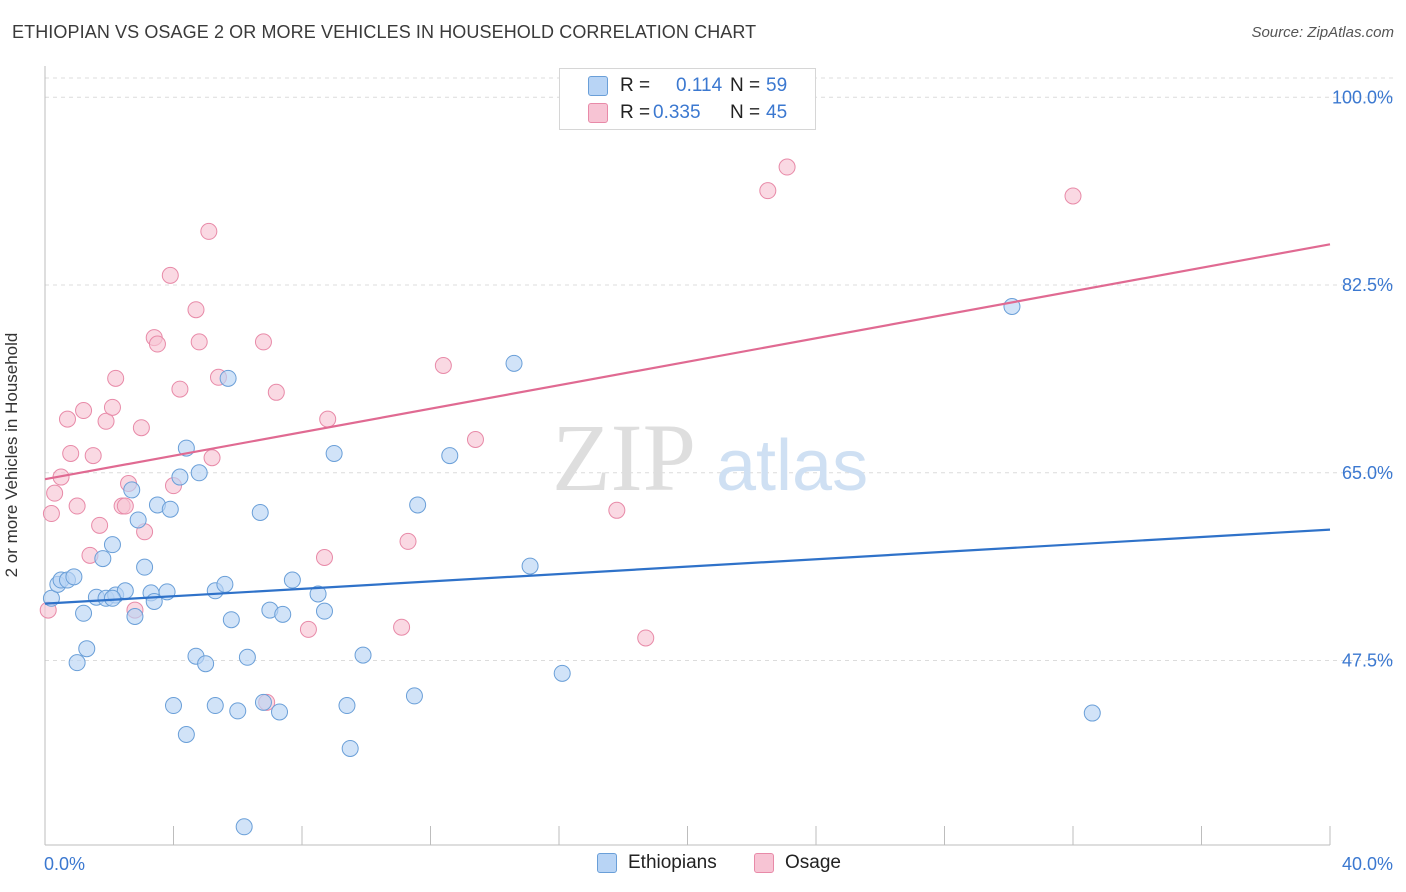 This screenshot has height=892, width=1406. What do you see at coordinates (1322, 32) in the screenshot?
I see `source-credit: Source: ZipAtlas.com` at bounding box center [1322, 32].